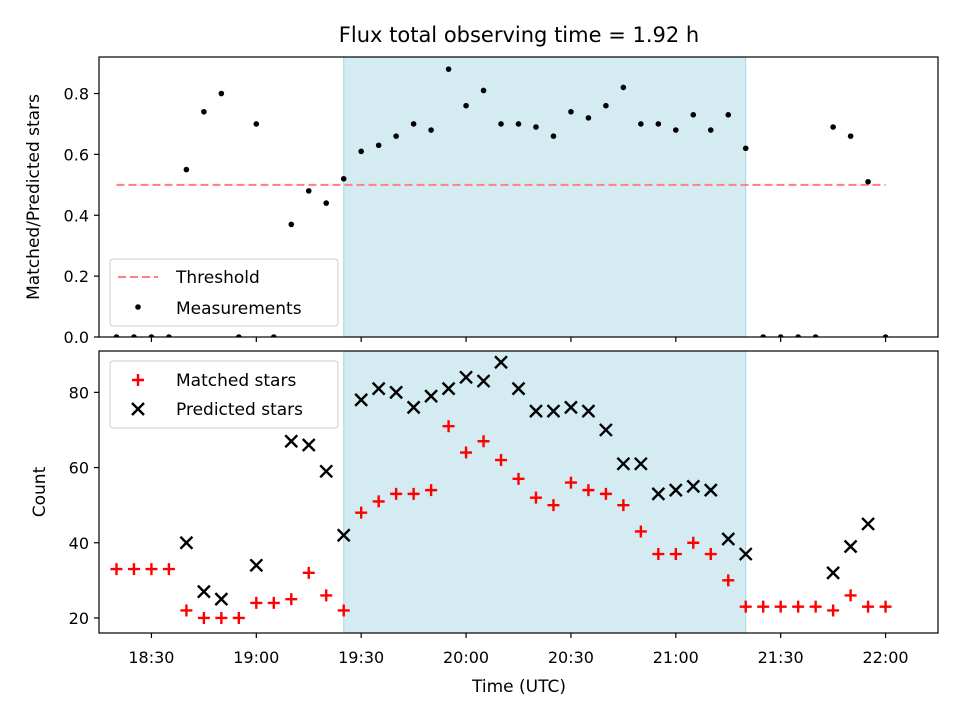 The image size is (960, 724). What do you see at coordinates (76, 154) in the screenshot?
I see `top-y-tick-label: 0.6` at bounding box center [76, 154].